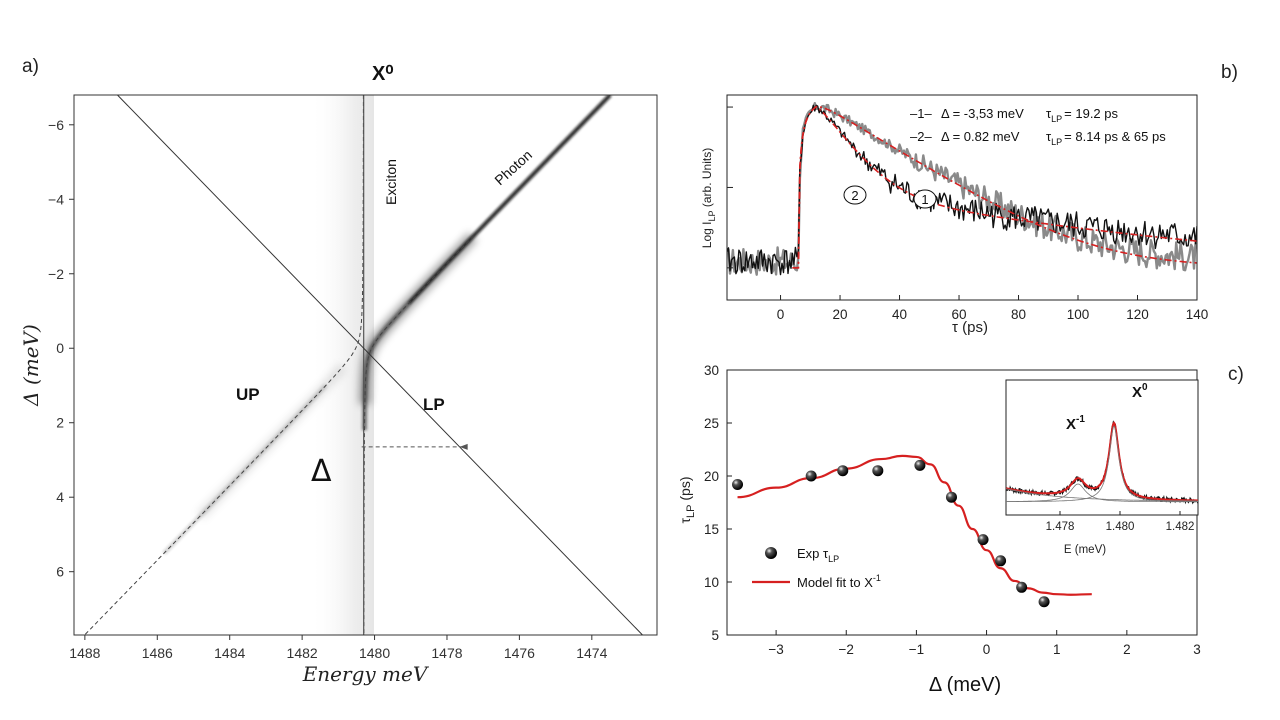  Describe the element at coordinates (391, 182) in the screenshot. I see `exciton-label: Exciton` at that location.